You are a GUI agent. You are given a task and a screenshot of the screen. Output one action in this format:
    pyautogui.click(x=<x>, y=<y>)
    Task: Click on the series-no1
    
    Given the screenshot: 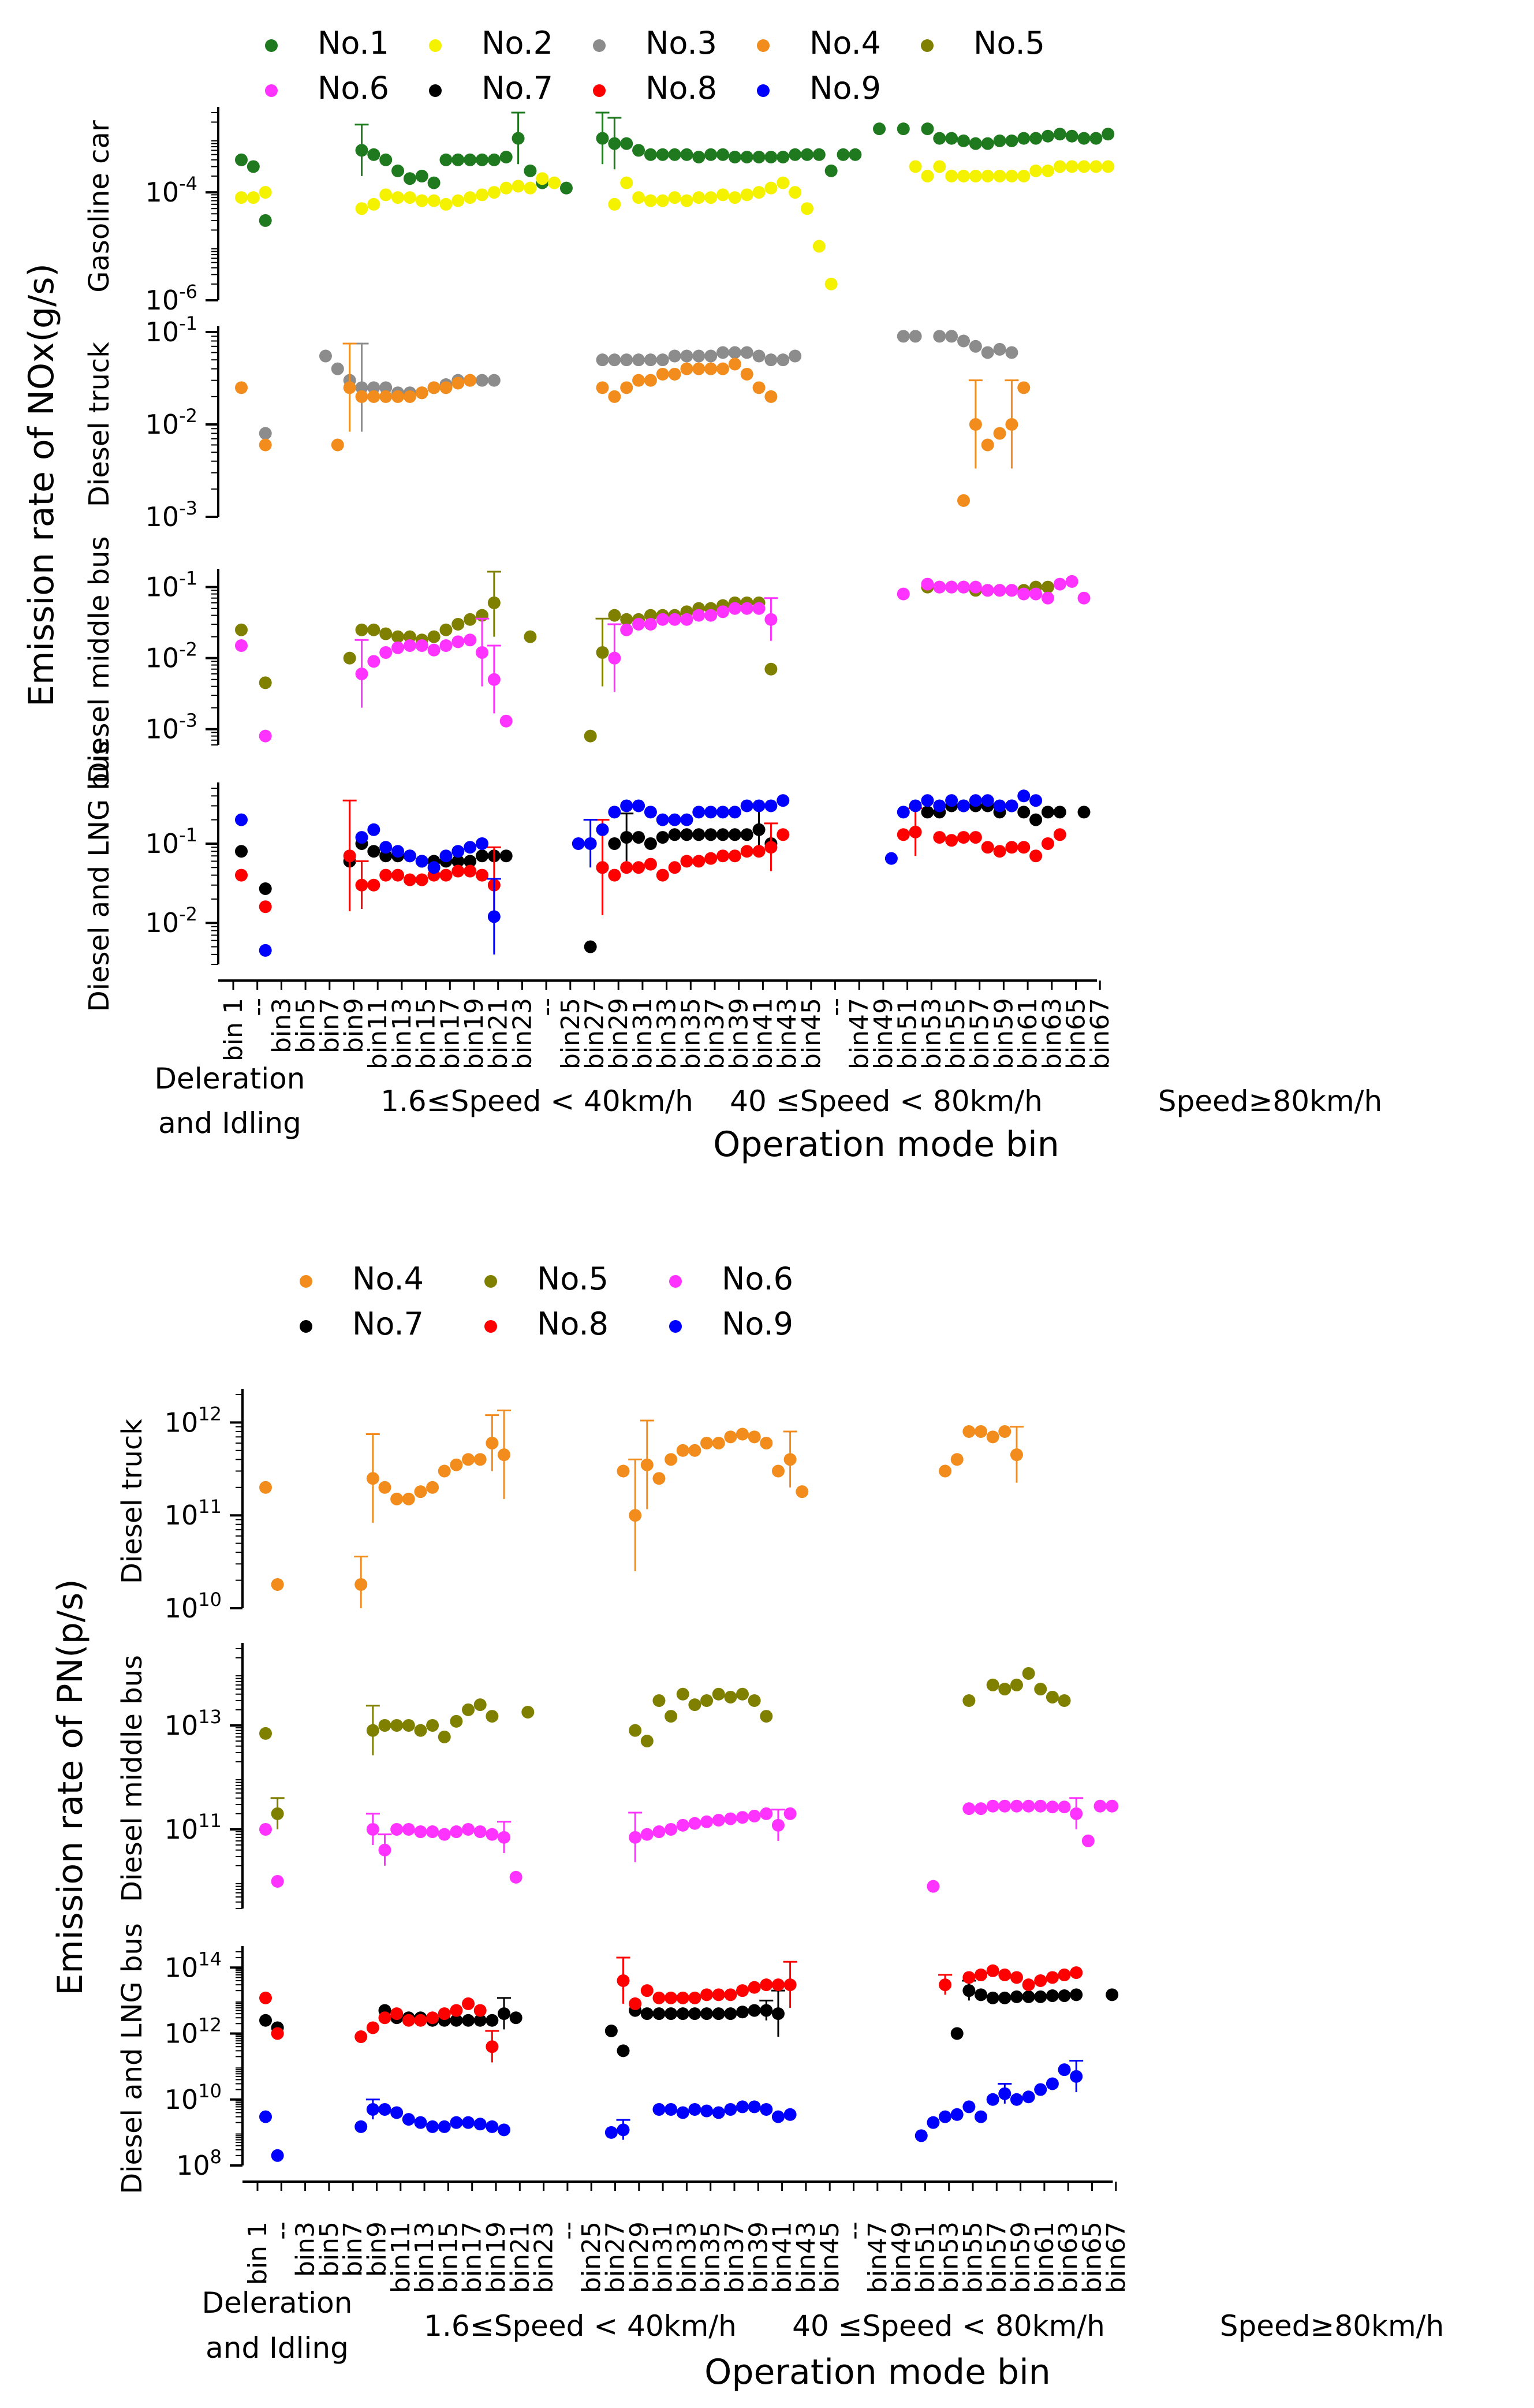 What is the action you would take?
    pyautogui.click(x=675, y=169)
    